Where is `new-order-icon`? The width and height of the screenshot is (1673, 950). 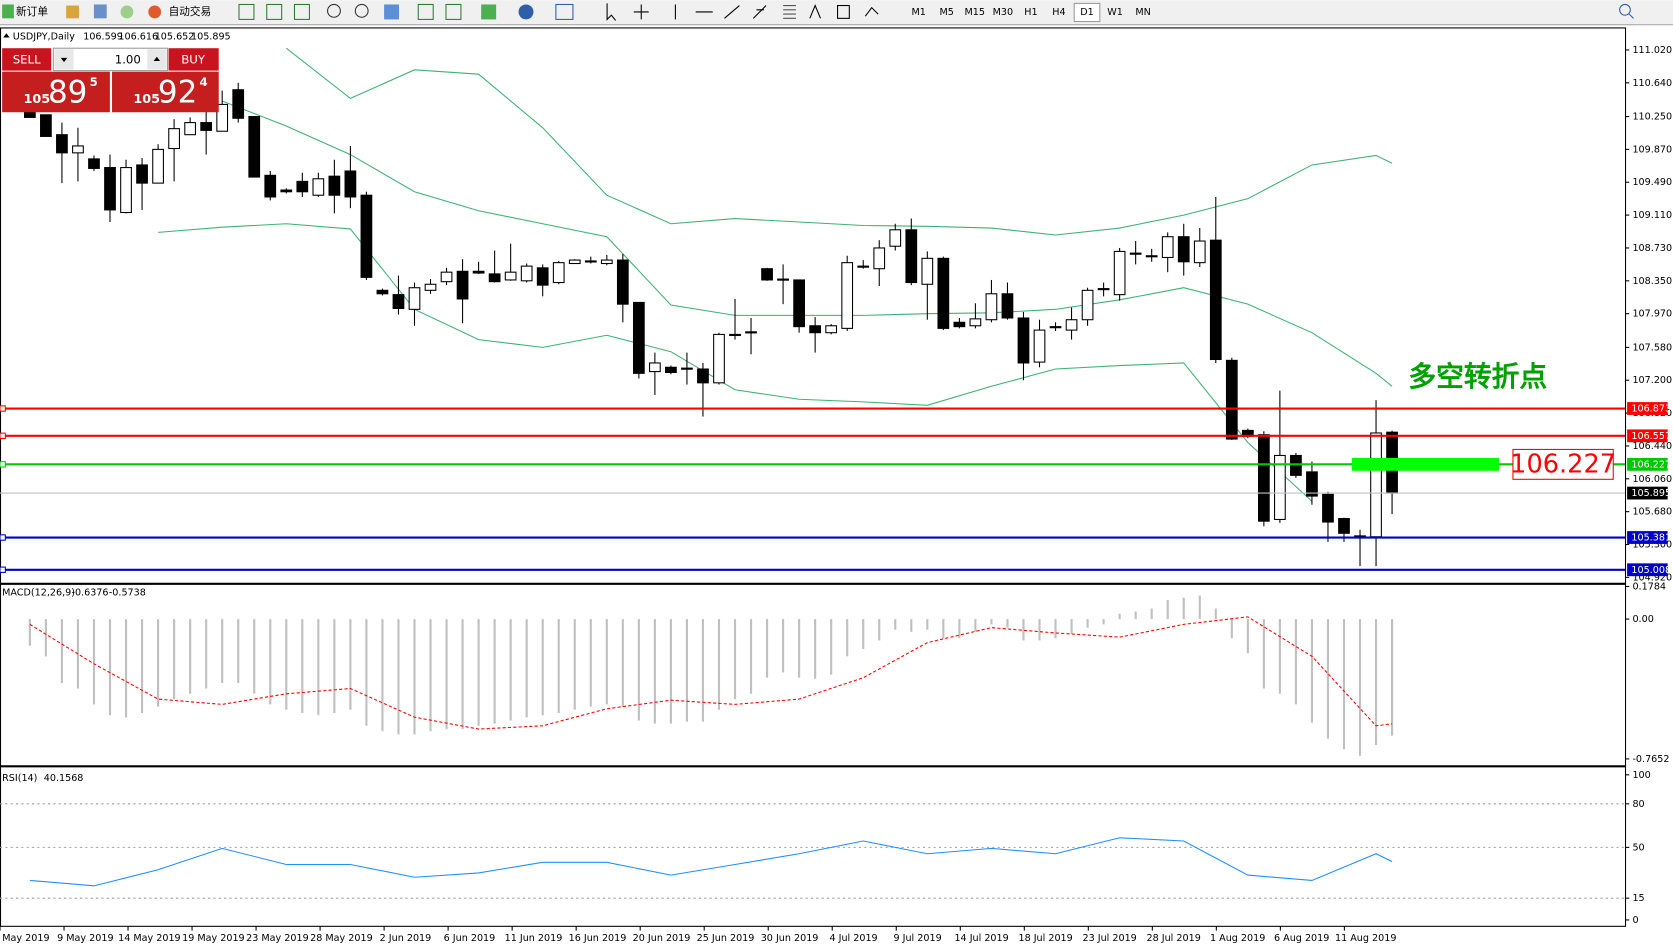 new-order-icon is located at coordinates (8, 11).